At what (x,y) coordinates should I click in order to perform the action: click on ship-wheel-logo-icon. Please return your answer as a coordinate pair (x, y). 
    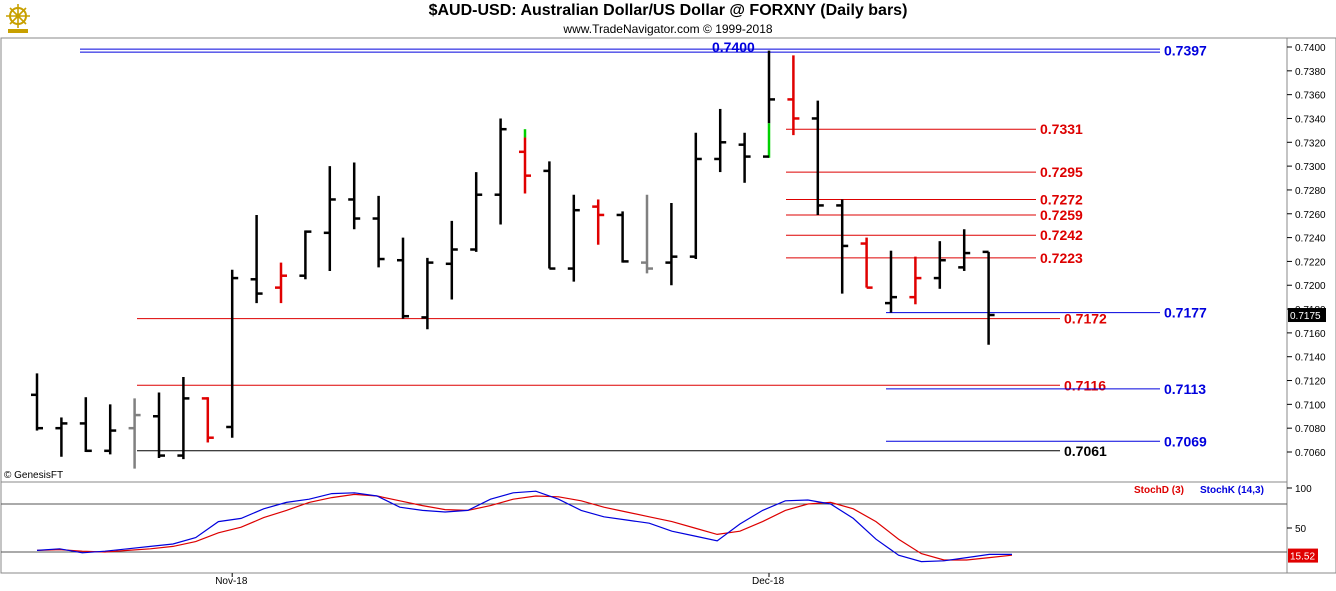
    Looking at the image, I should click on (18, 18).